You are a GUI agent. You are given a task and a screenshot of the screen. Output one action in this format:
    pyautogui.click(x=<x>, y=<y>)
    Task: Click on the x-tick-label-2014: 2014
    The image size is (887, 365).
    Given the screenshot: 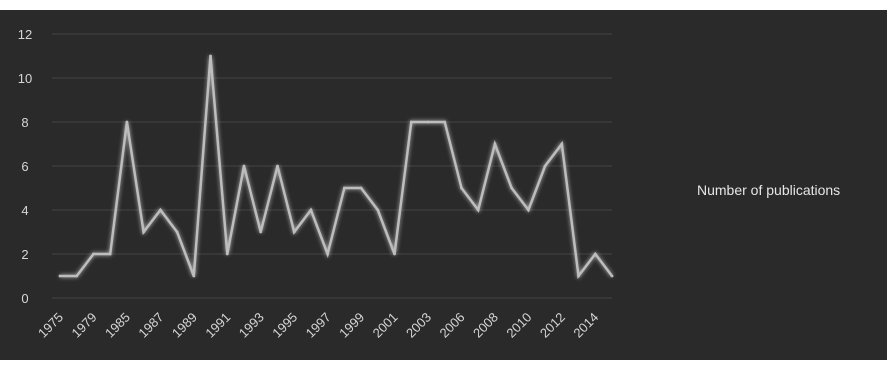 What is the action you would take?
    pyautogui.click(x=585, y=325)
    